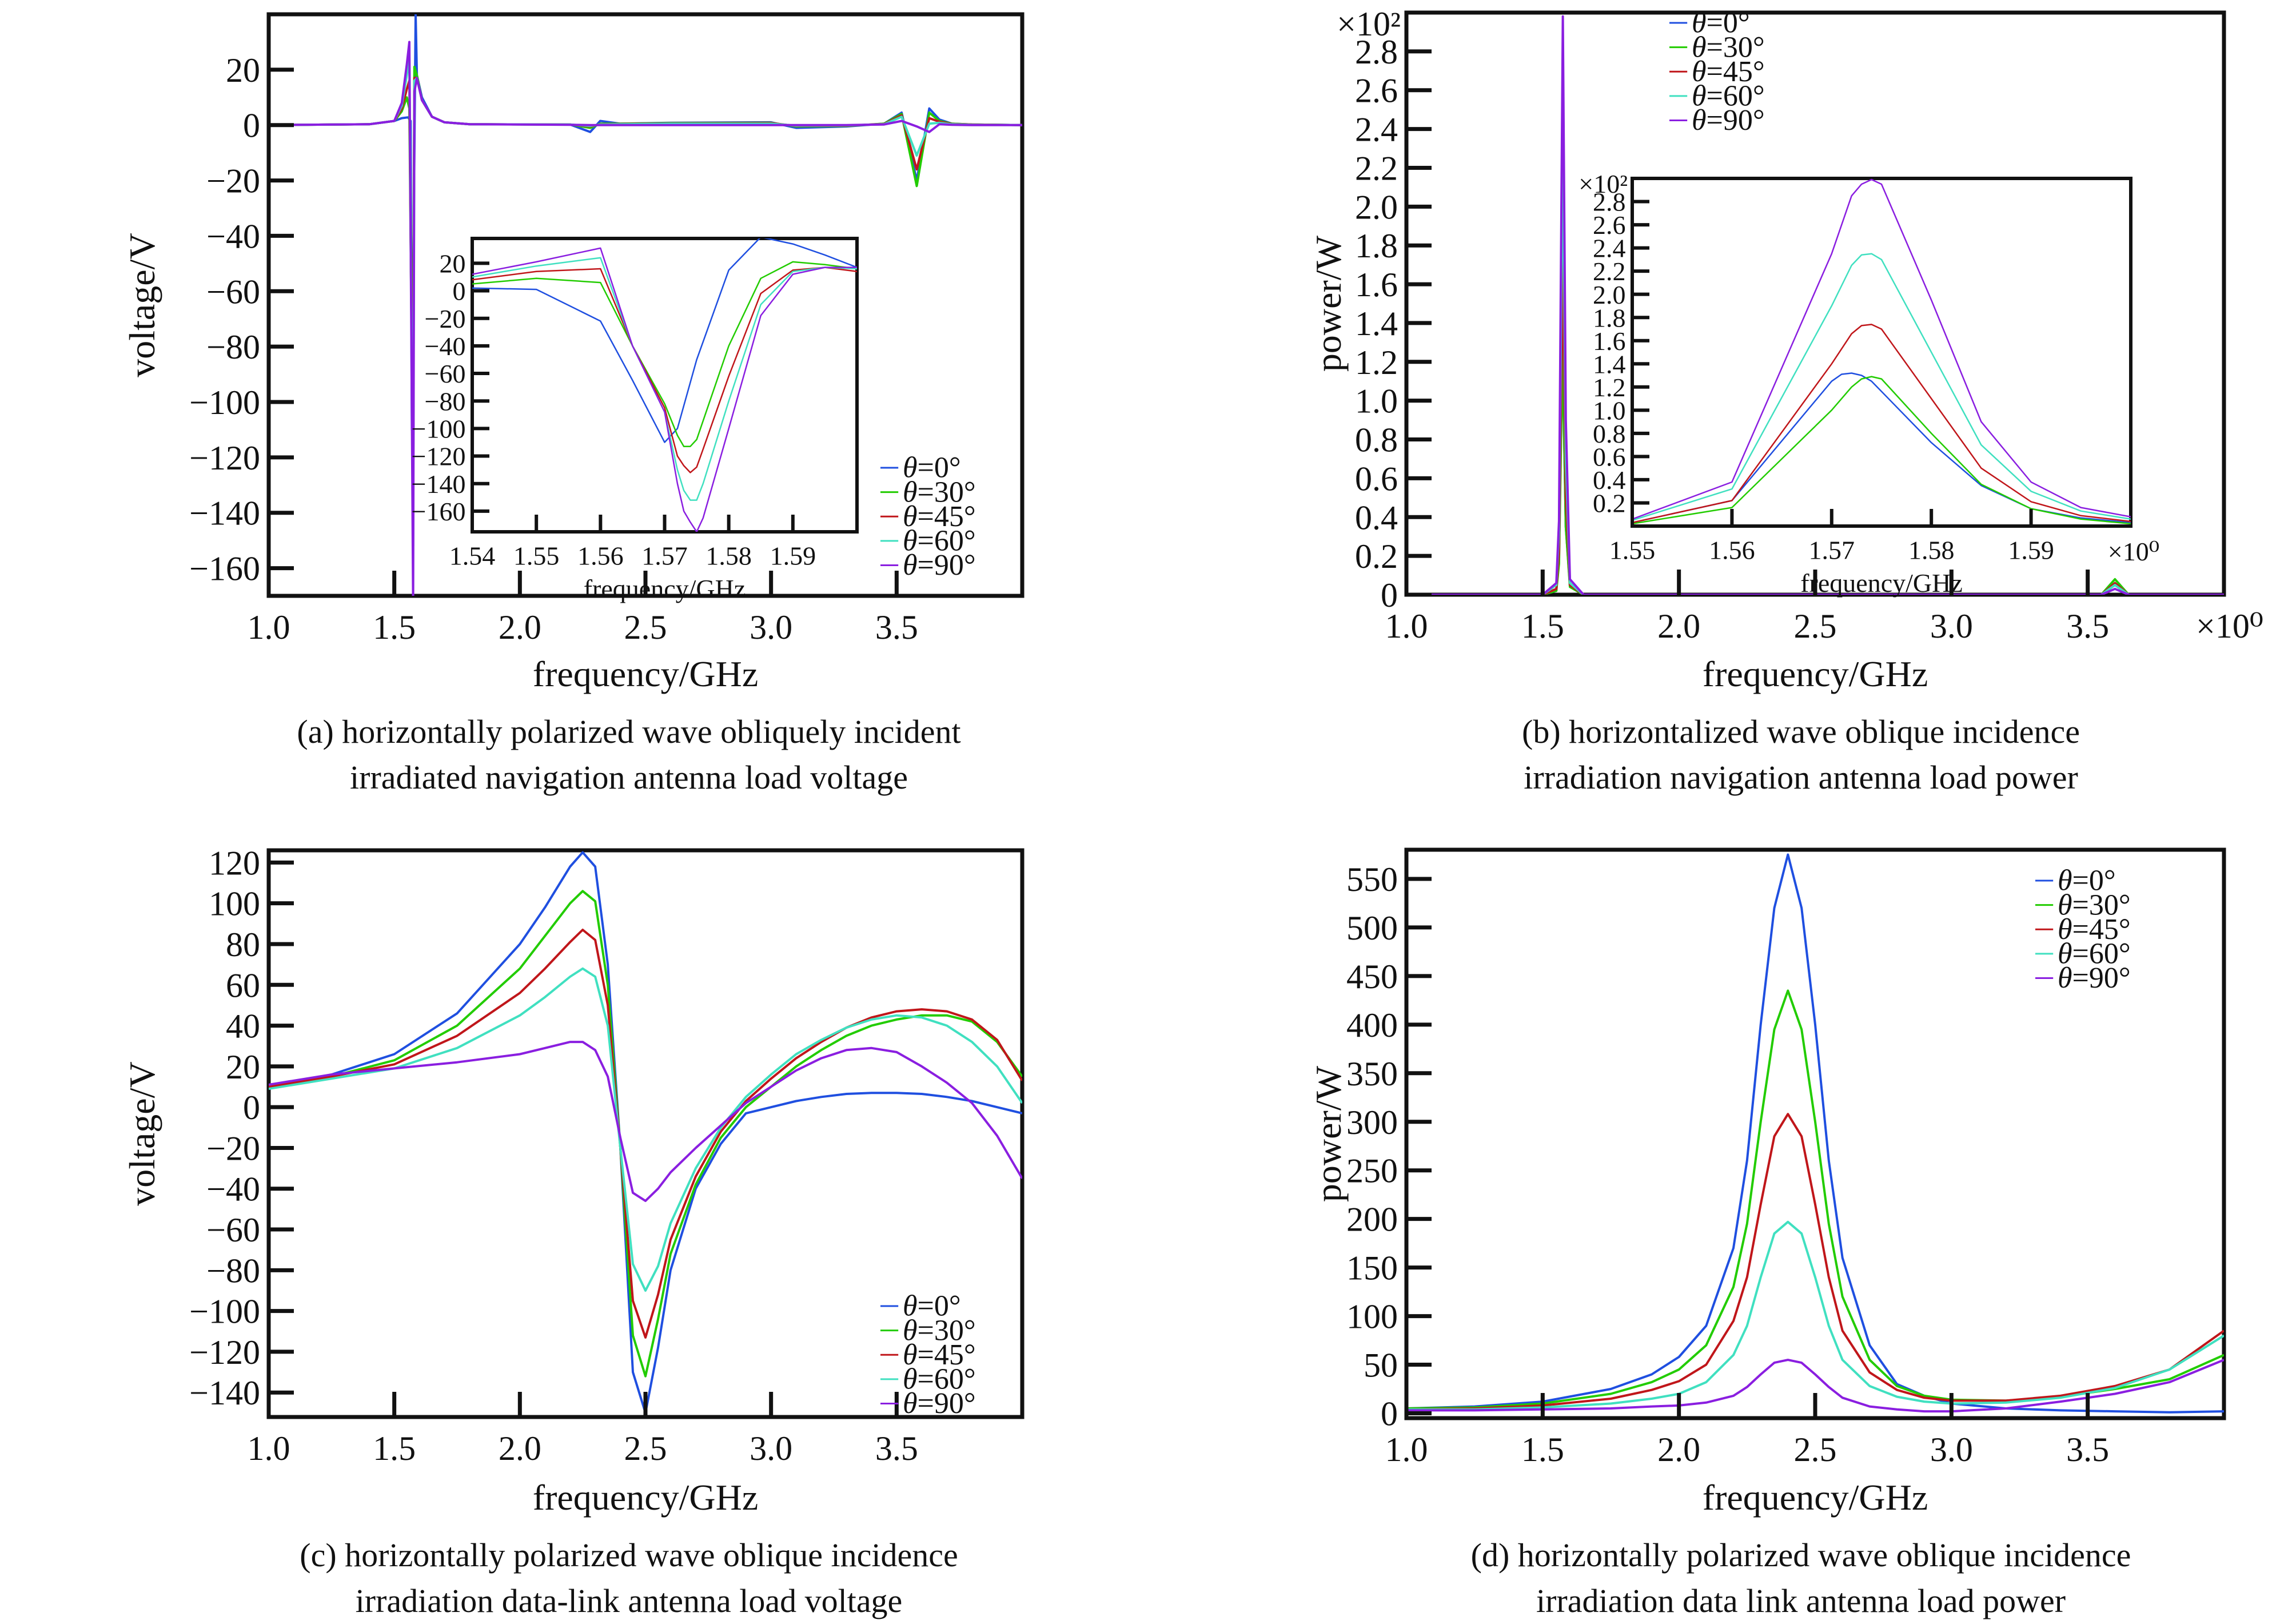  Describe the element at coordinates (1390, 595) in the screenshot. I see `chart-b-y-tick-label: 0` at that location.